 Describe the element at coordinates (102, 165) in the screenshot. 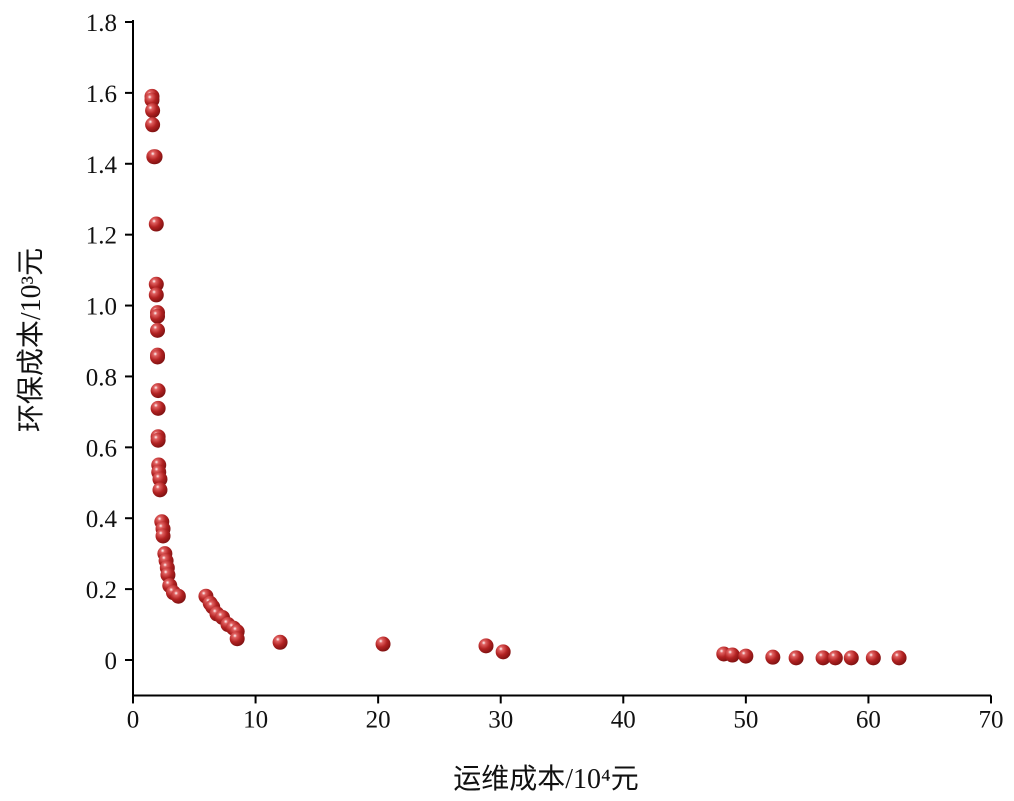

I see `y-tick-label: 1.4` at that location.